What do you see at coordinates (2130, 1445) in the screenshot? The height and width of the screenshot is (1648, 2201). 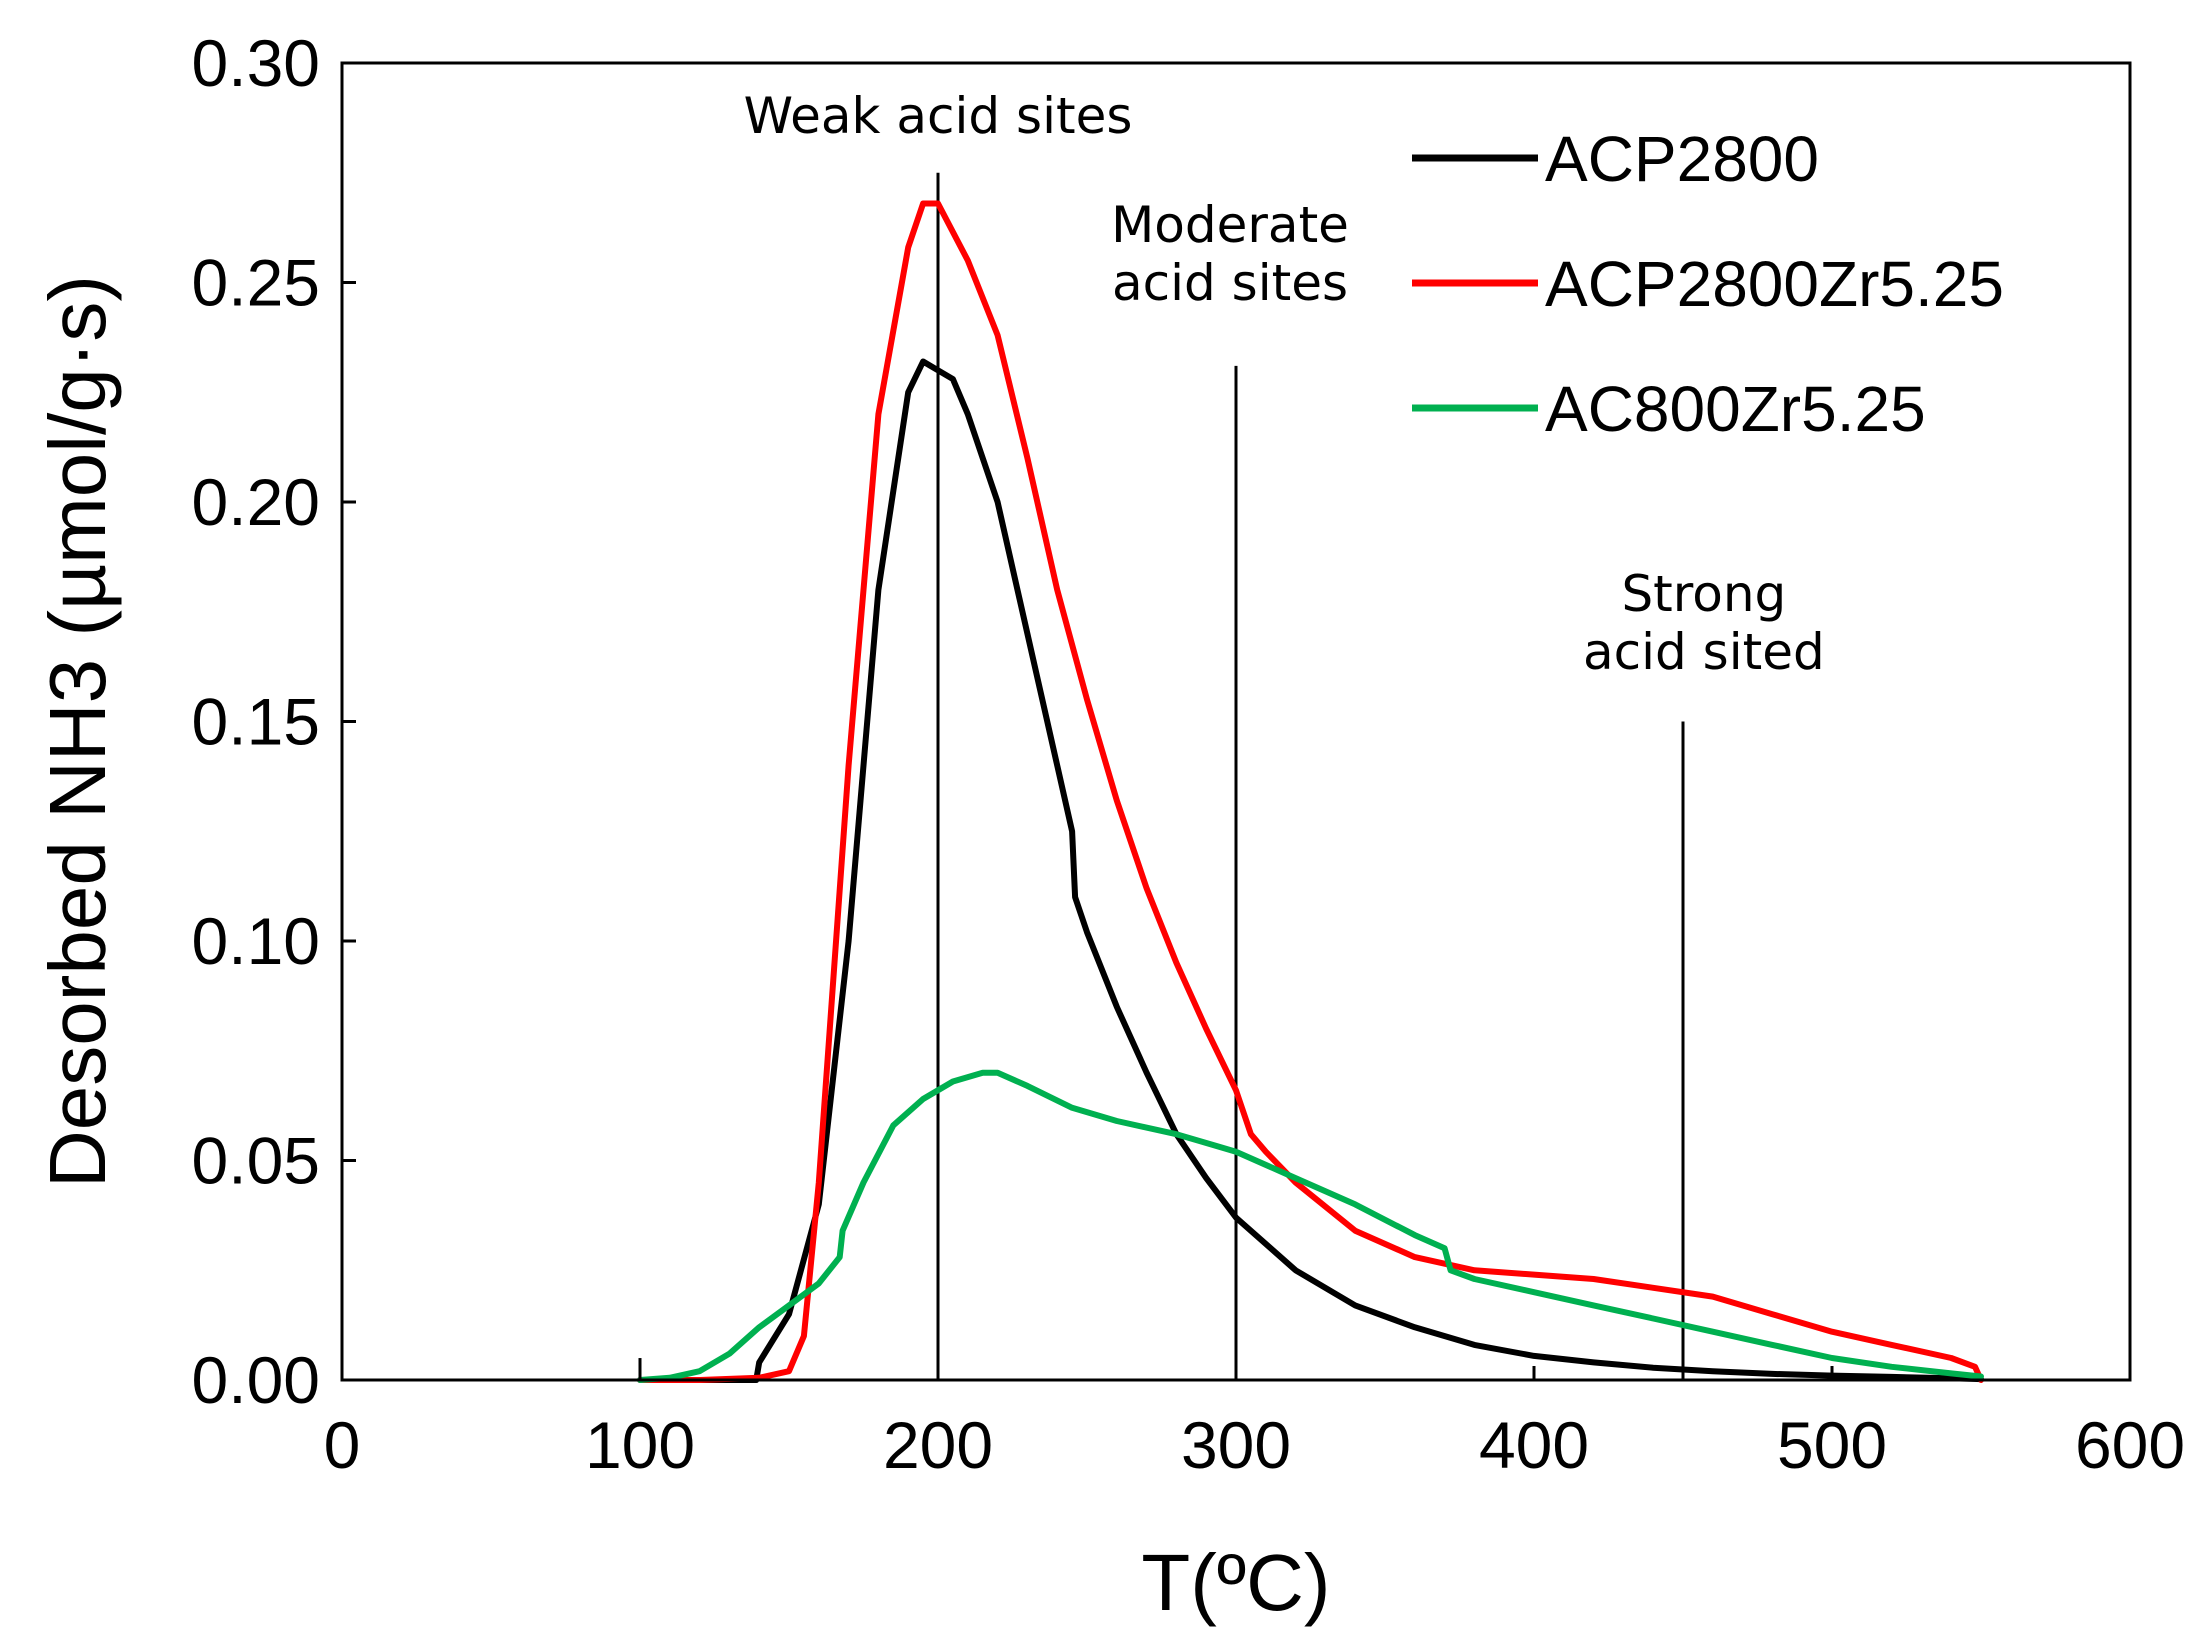 I see `x-tick-label: 600` at bounding box center [2130, 1445].